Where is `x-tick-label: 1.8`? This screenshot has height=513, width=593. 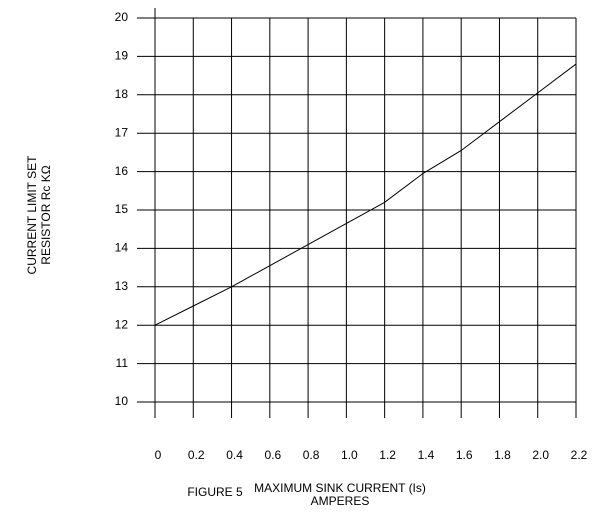 x-tick-label: 1.8 is located at coordinates (502, 455).